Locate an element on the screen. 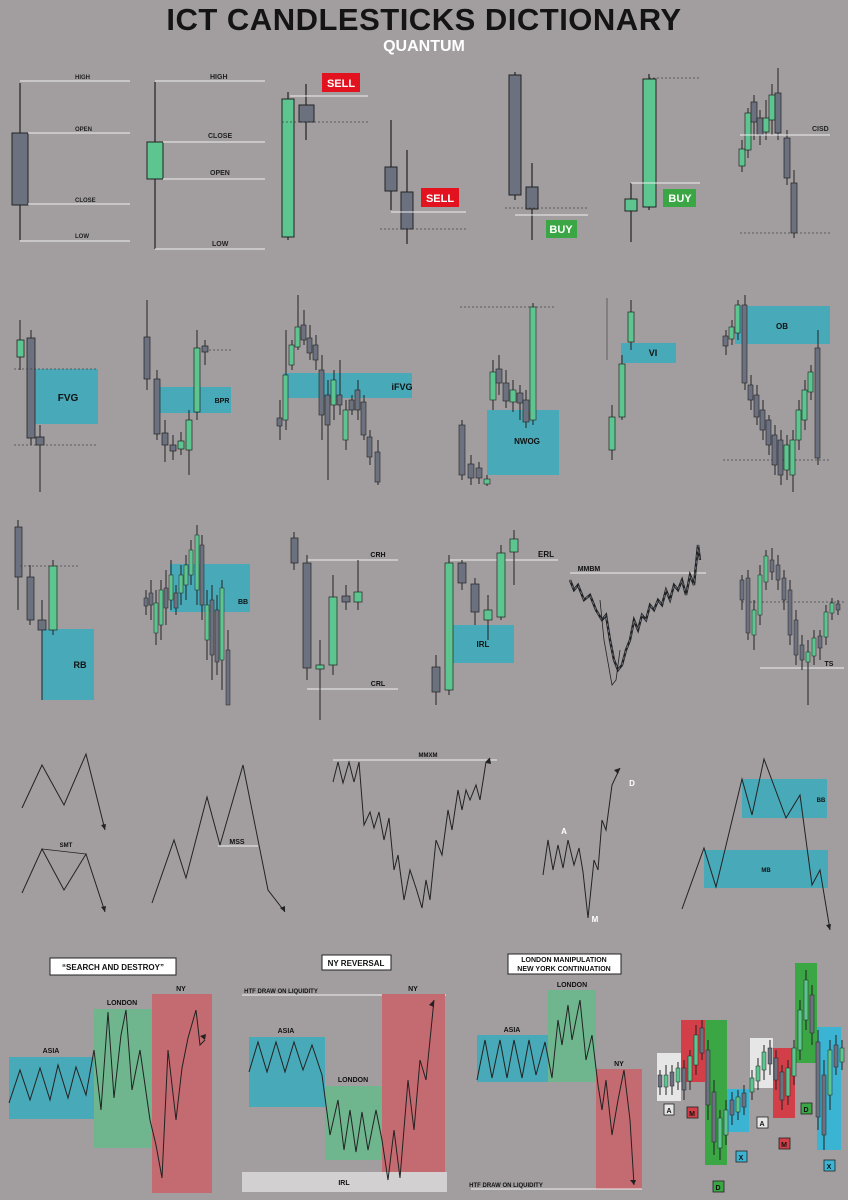  ts-label: TS is located at coordinates (829, 664).